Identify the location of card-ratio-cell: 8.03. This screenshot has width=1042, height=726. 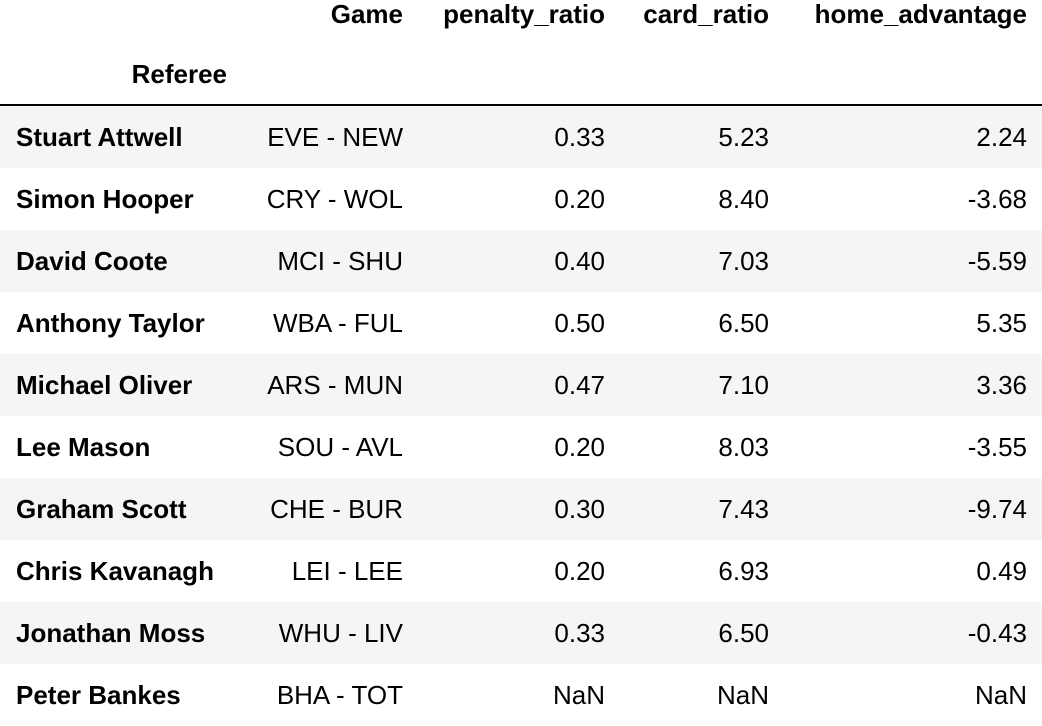
(743, 447).